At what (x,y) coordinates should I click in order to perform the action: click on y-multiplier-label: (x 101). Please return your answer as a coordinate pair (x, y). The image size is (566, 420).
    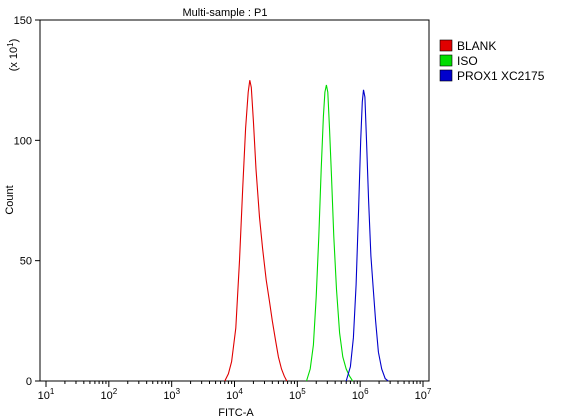
    Looking at the image, I should click on (13, 55).